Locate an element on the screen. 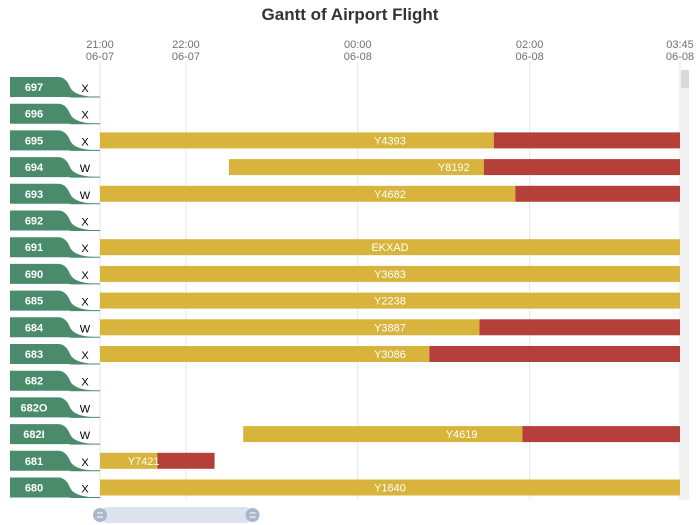  gantt-row: 696 X is located at coordinates (55, 114).